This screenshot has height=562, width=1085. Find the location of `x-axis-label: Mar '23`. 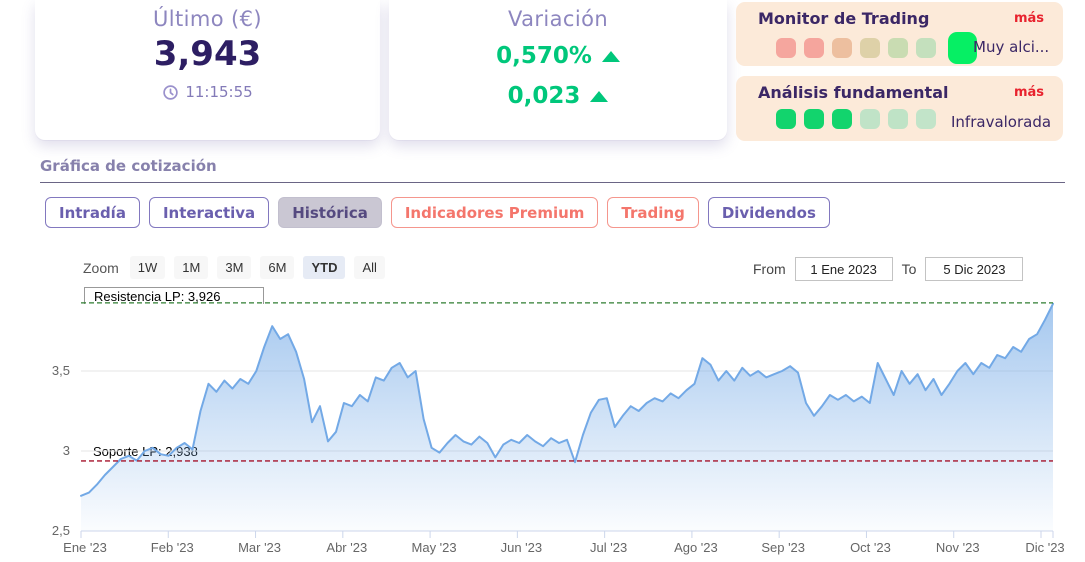

x-axis-label: Mar '23 is located at coordinates (259, 547).